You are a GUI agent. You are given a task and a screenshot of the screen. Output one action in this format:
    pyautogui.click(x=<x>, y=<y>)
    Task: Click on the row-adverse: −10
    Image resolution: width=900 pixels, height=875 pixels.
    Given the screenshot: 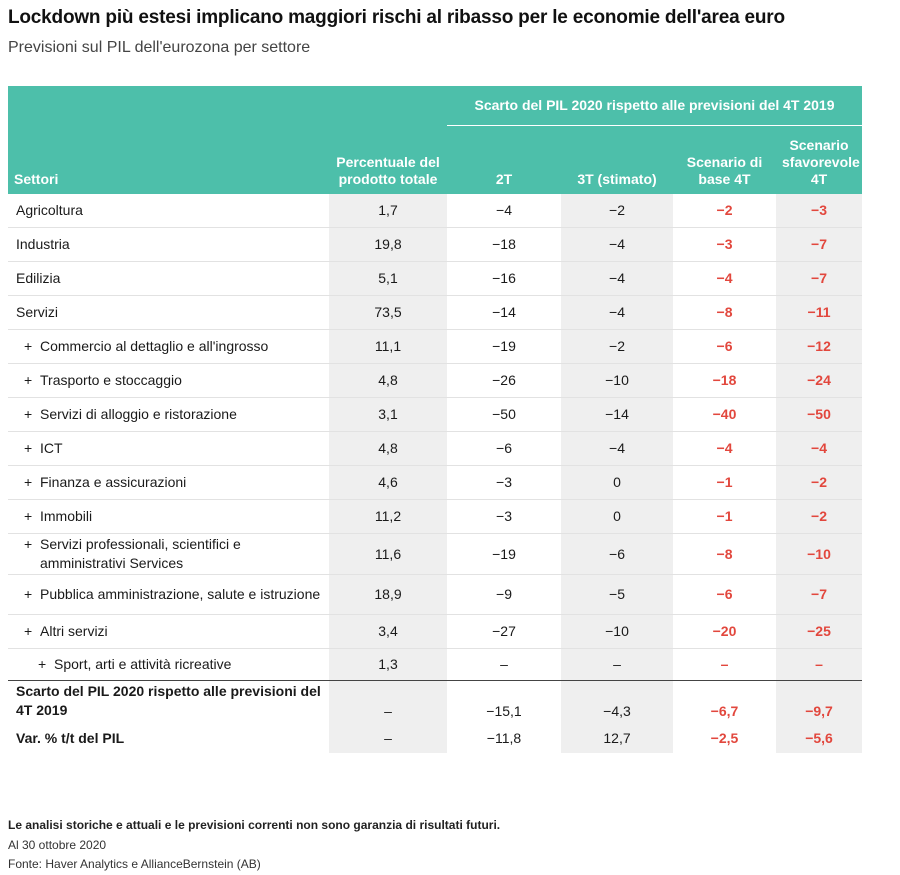 What is the action you would take?
    pyautogui.click(x=819, y=554)
    